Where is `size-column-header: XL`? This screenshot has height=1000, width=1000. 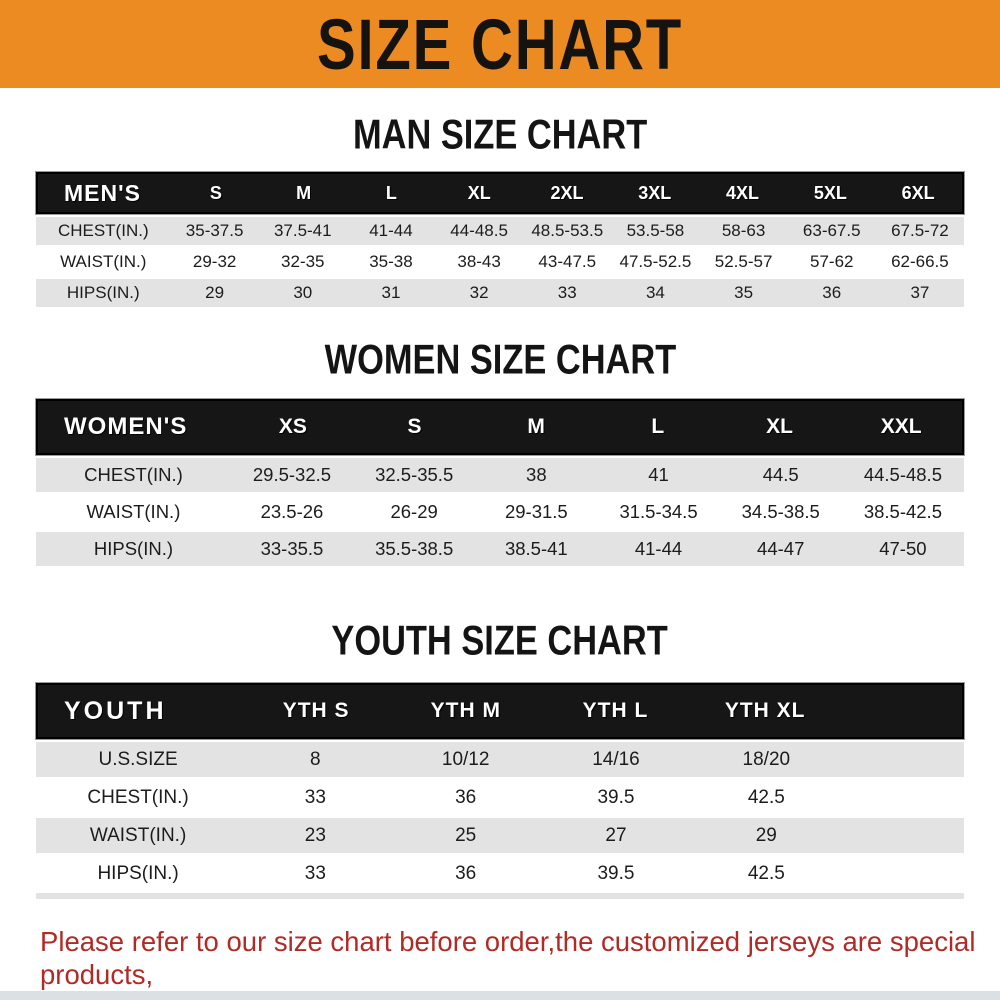 size-column-header: XL is located at coordinates (479, 192).